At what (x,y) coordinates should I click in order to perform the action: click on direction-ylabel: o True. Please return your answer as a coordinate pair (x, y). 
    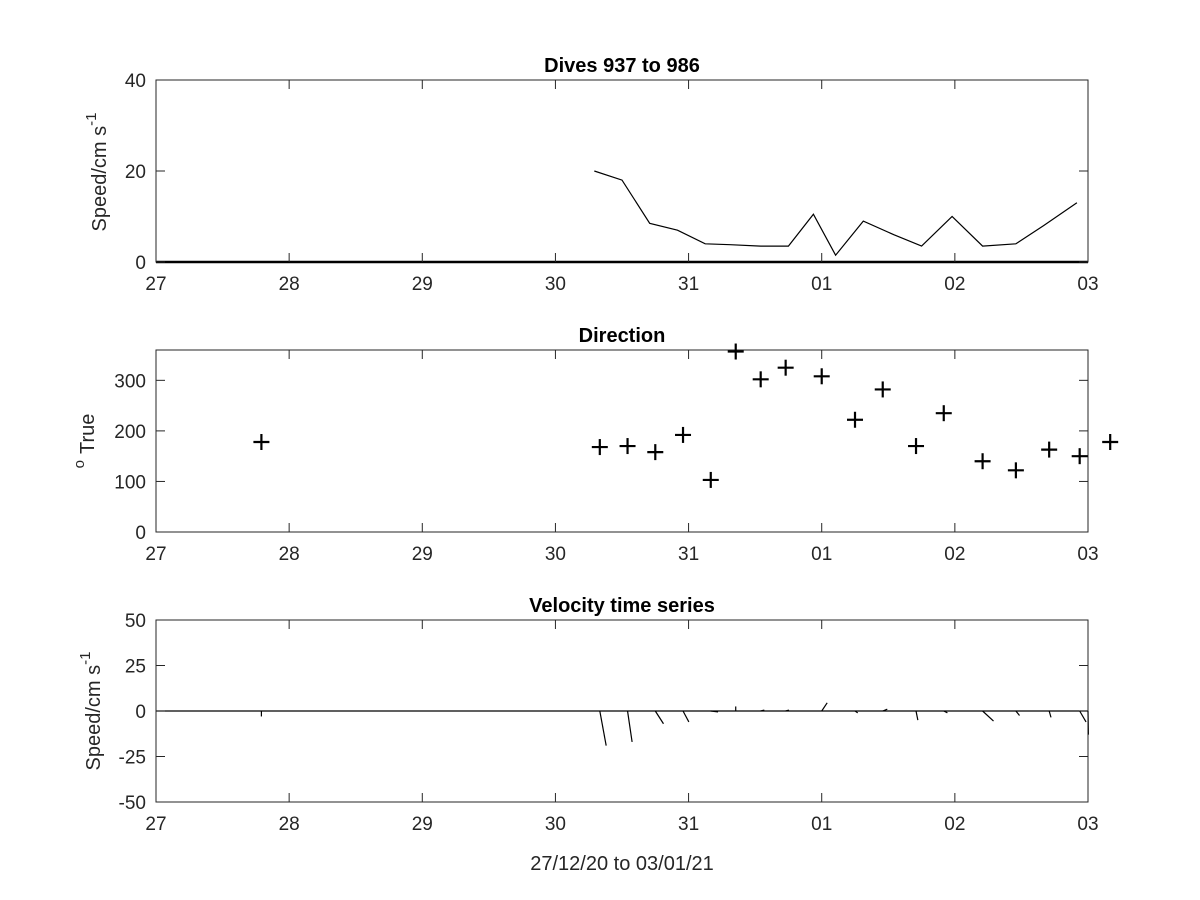
    Looking at the image, I should click on (85, 441).